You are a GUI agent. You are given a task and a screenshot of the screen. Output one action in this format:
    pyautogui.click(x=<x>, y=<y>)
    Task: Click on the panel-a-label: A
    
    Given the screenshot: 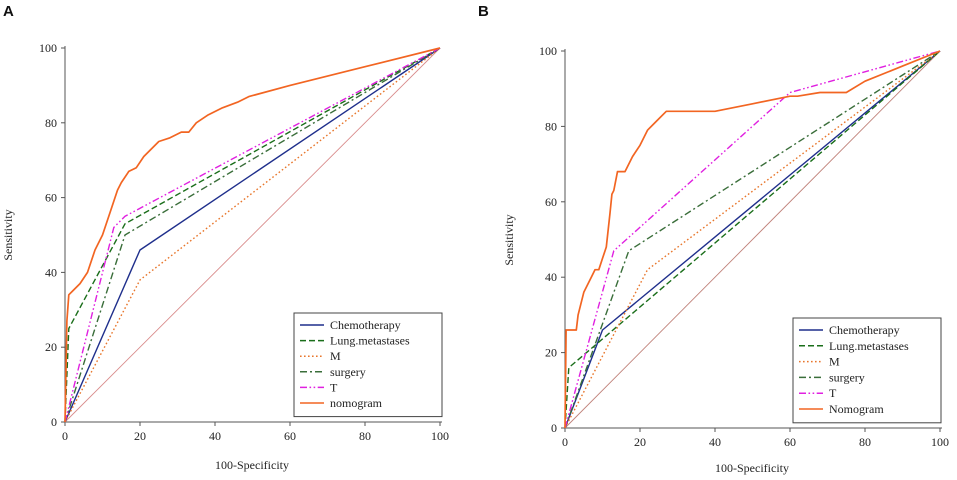 What is the action you would take?
    pyautogui.click(x=8, y=11)
    